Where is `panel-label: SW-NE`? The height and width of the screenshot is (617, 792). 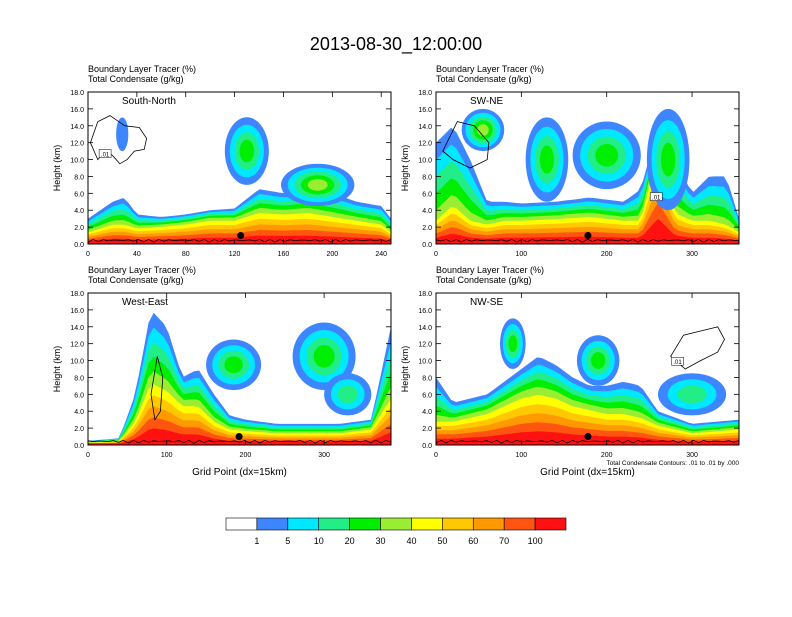 panel-label: SW-NE is located at coordinates (486, 101).